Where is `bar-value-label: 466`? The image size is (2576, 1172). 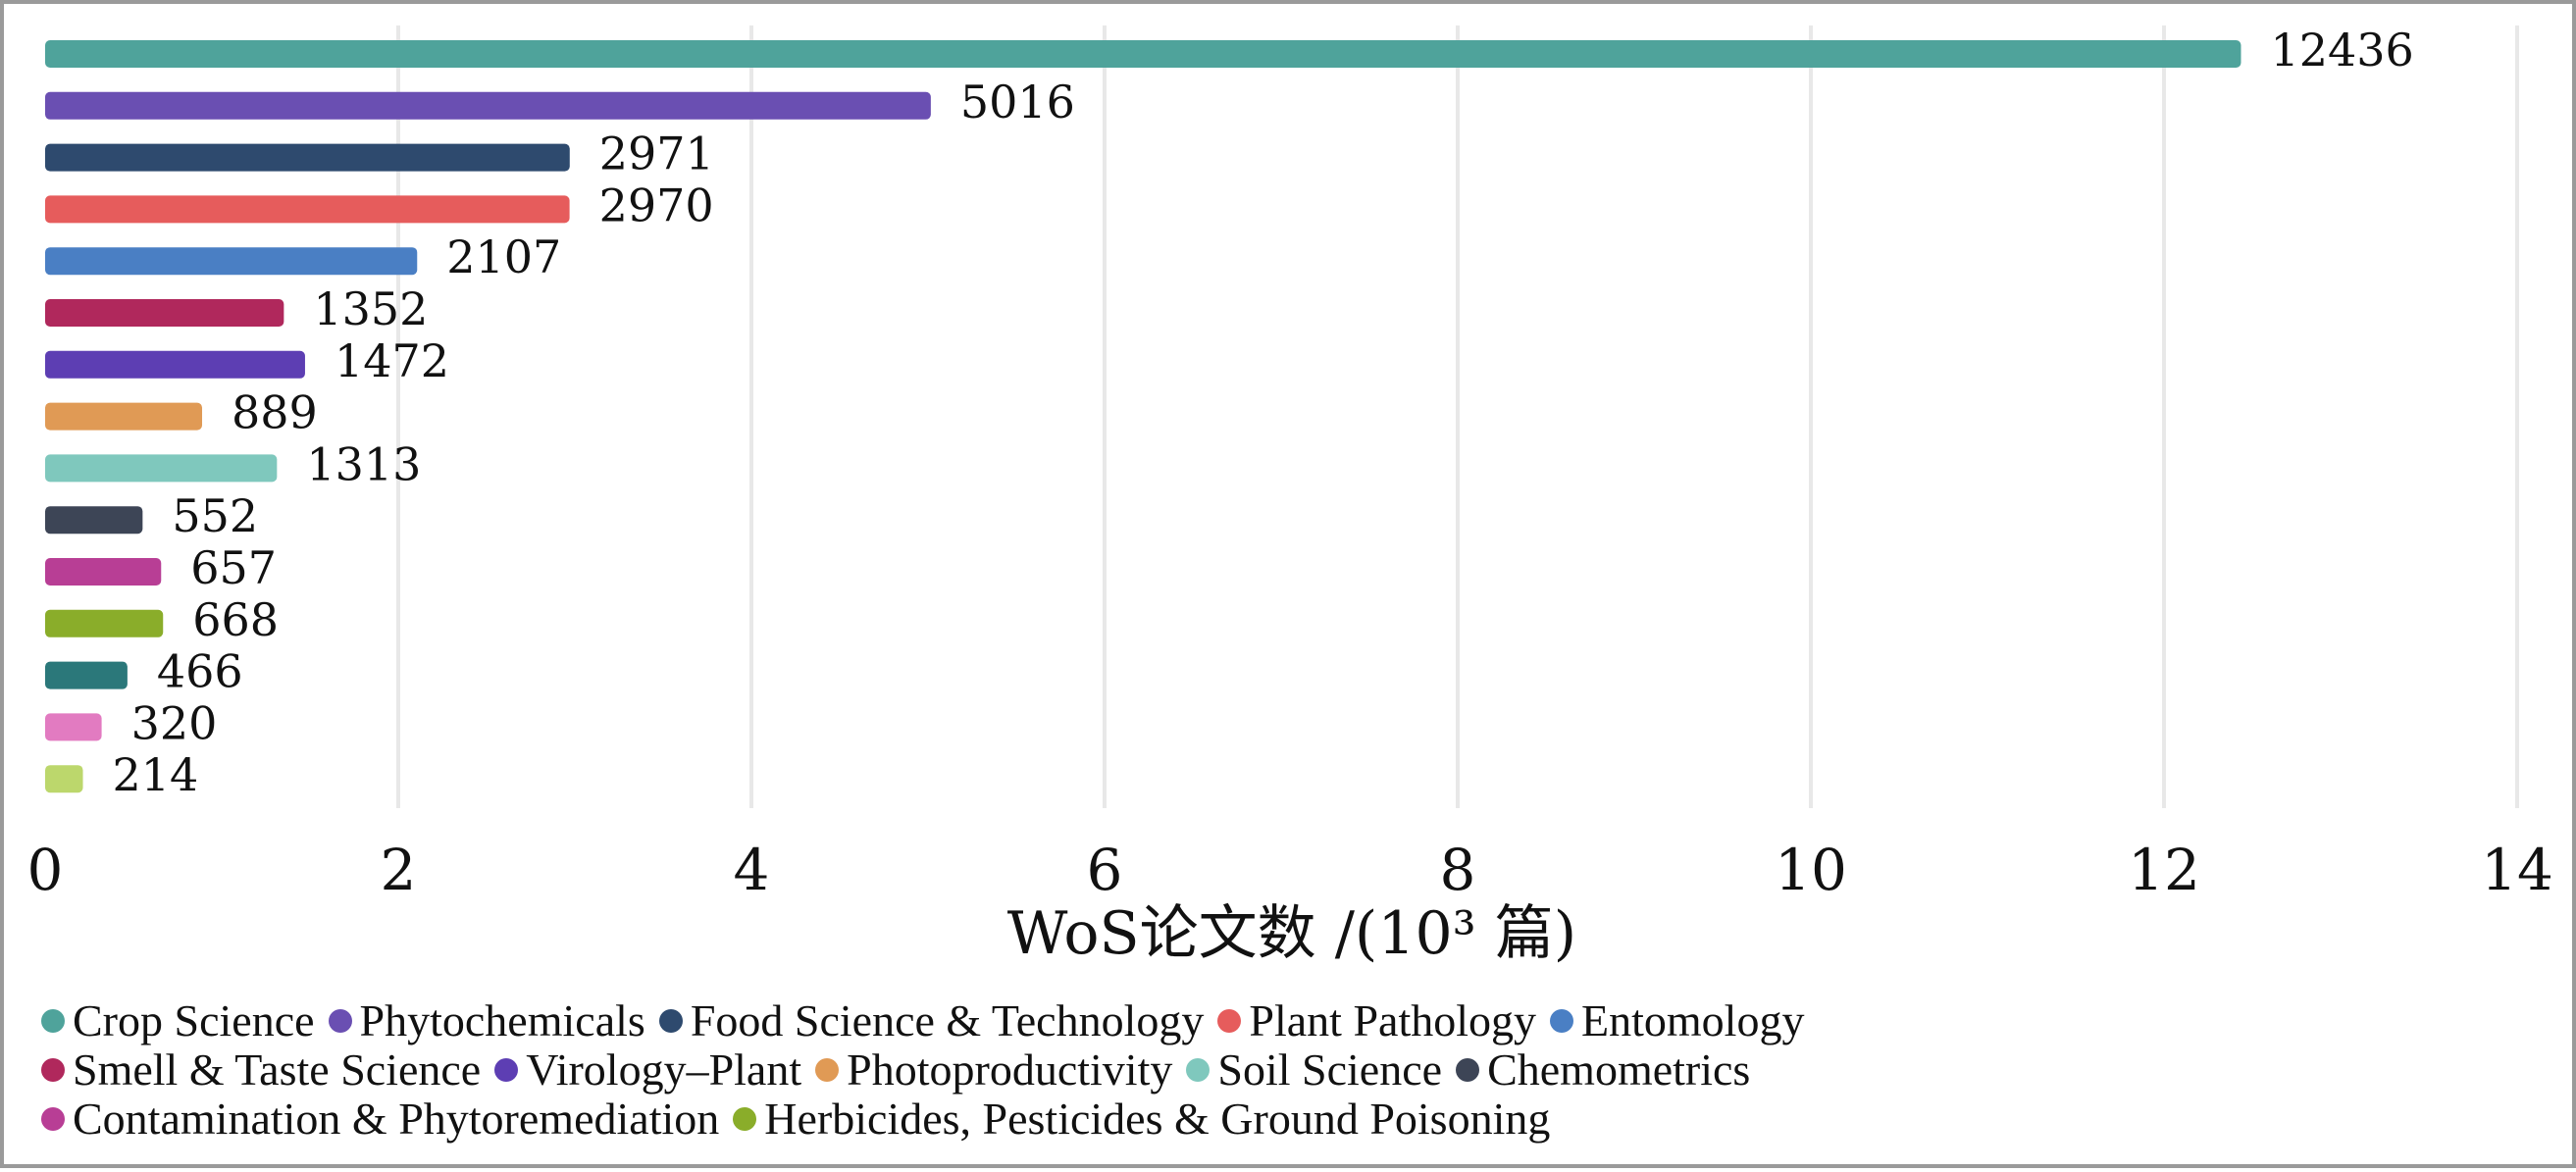
bar-value-label: 466 is located at coordinates (200, 671).